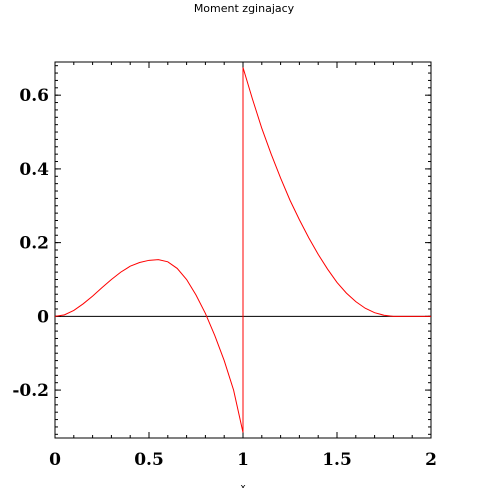 This screenshot has height=488, width=488. Describe the element at coordinates (243, 460) in the screenshot. I see `x-tick-label: 1` at that location.